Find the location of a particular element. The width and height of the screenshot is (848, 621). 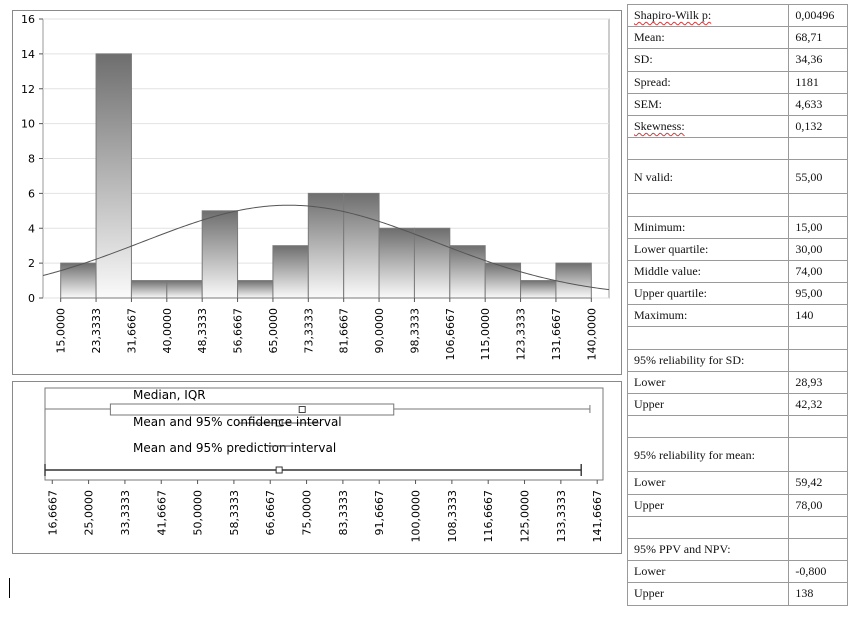

stats-value: 42,32 is located at coordinates (818, 404).